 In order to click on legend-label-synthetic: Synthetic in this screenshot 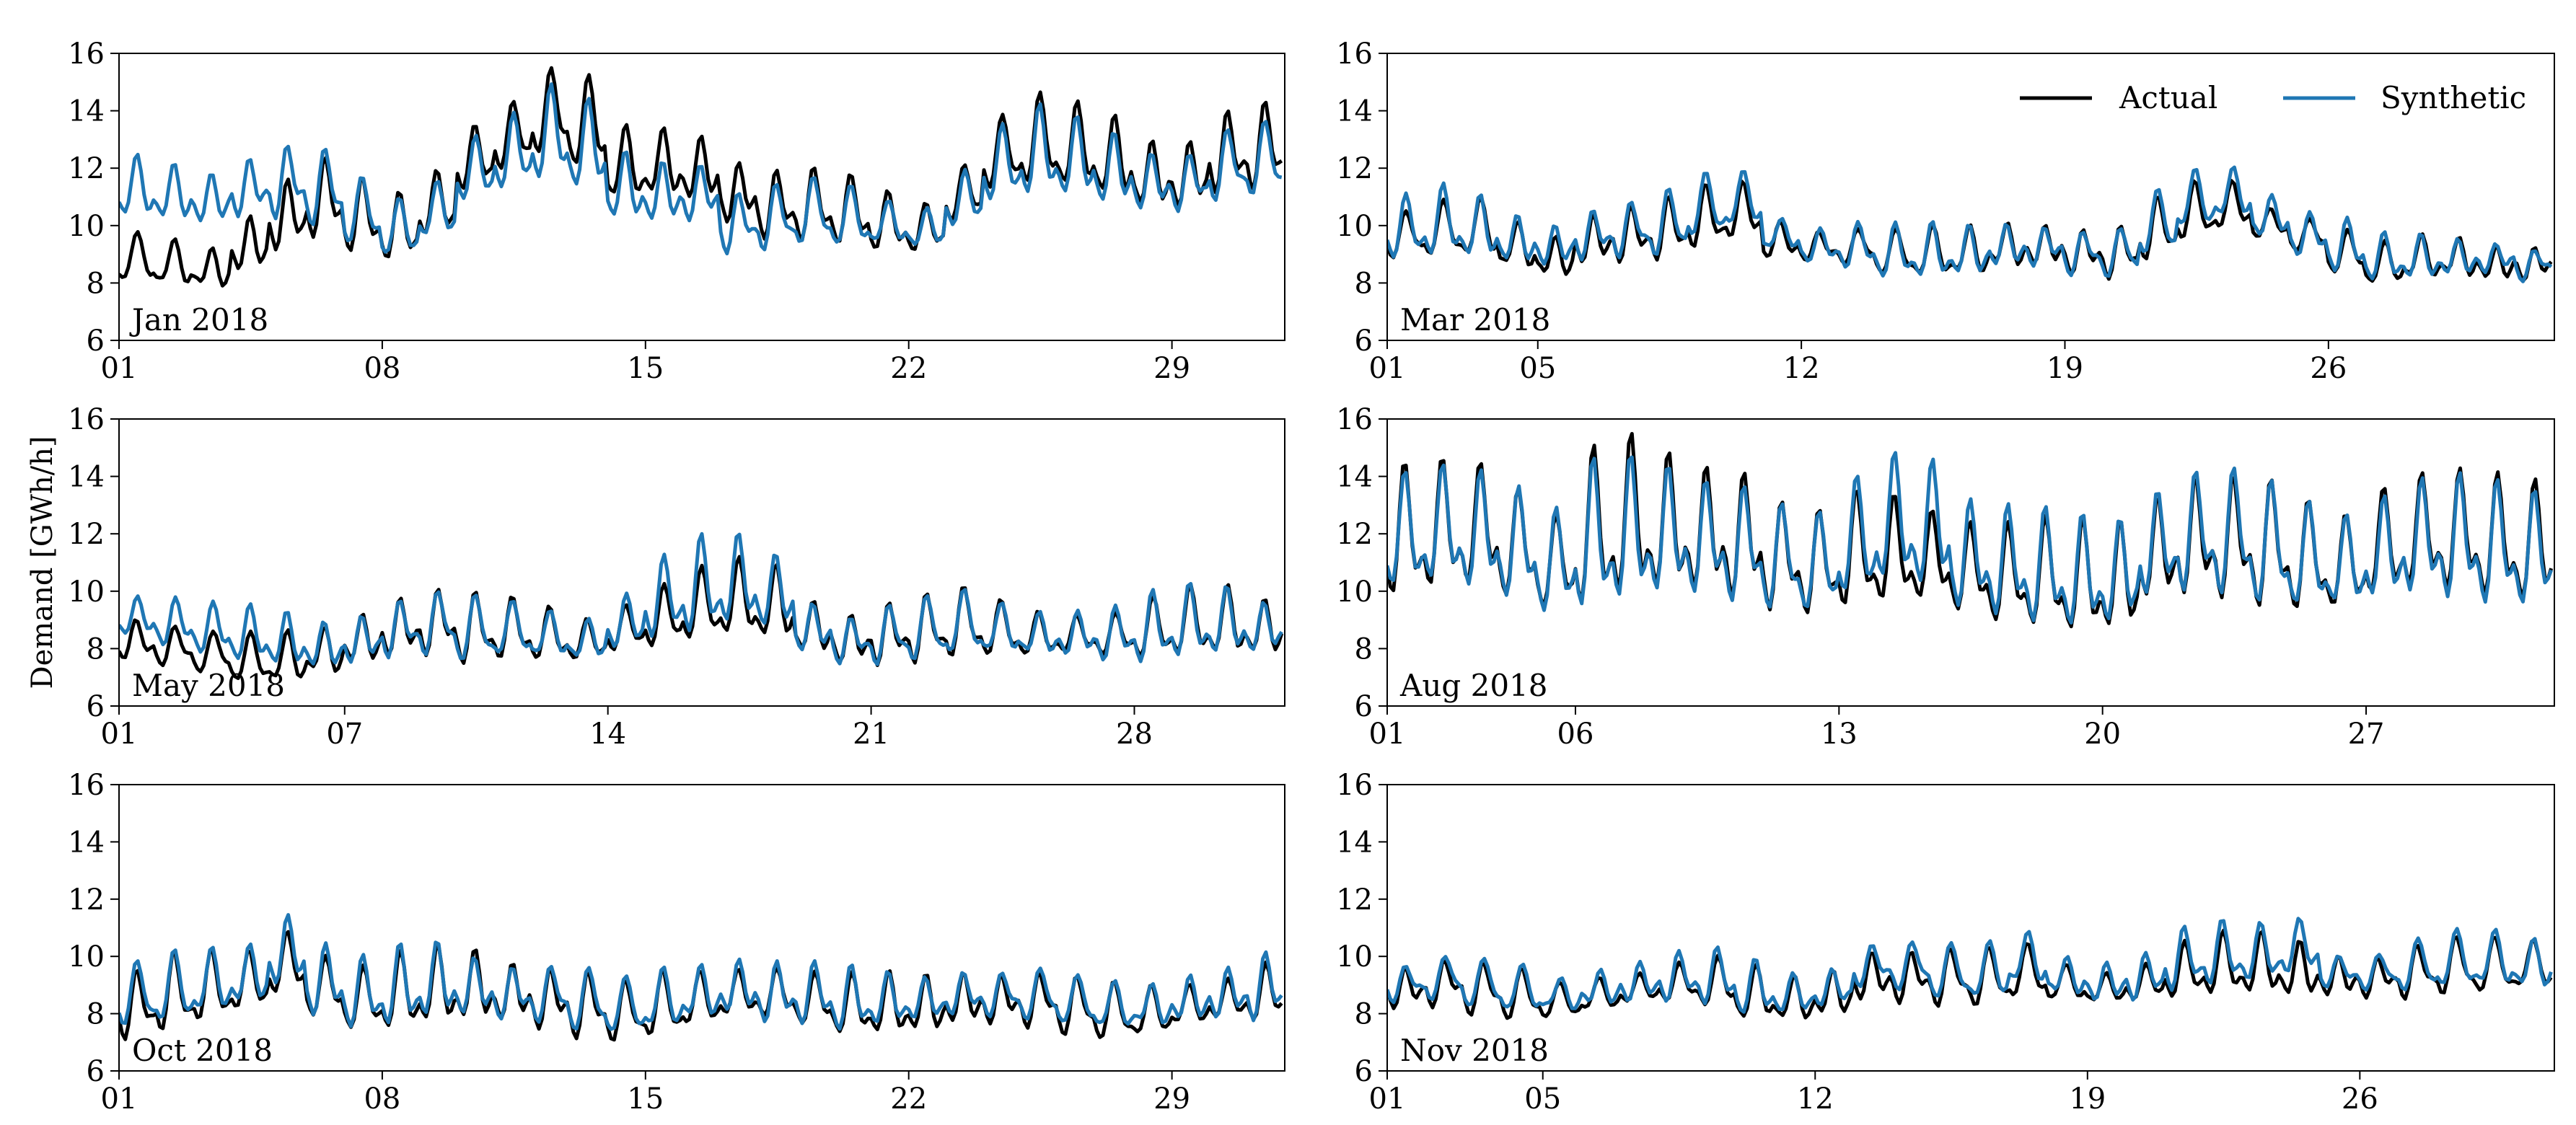, I will do `click(2453, 98)`.